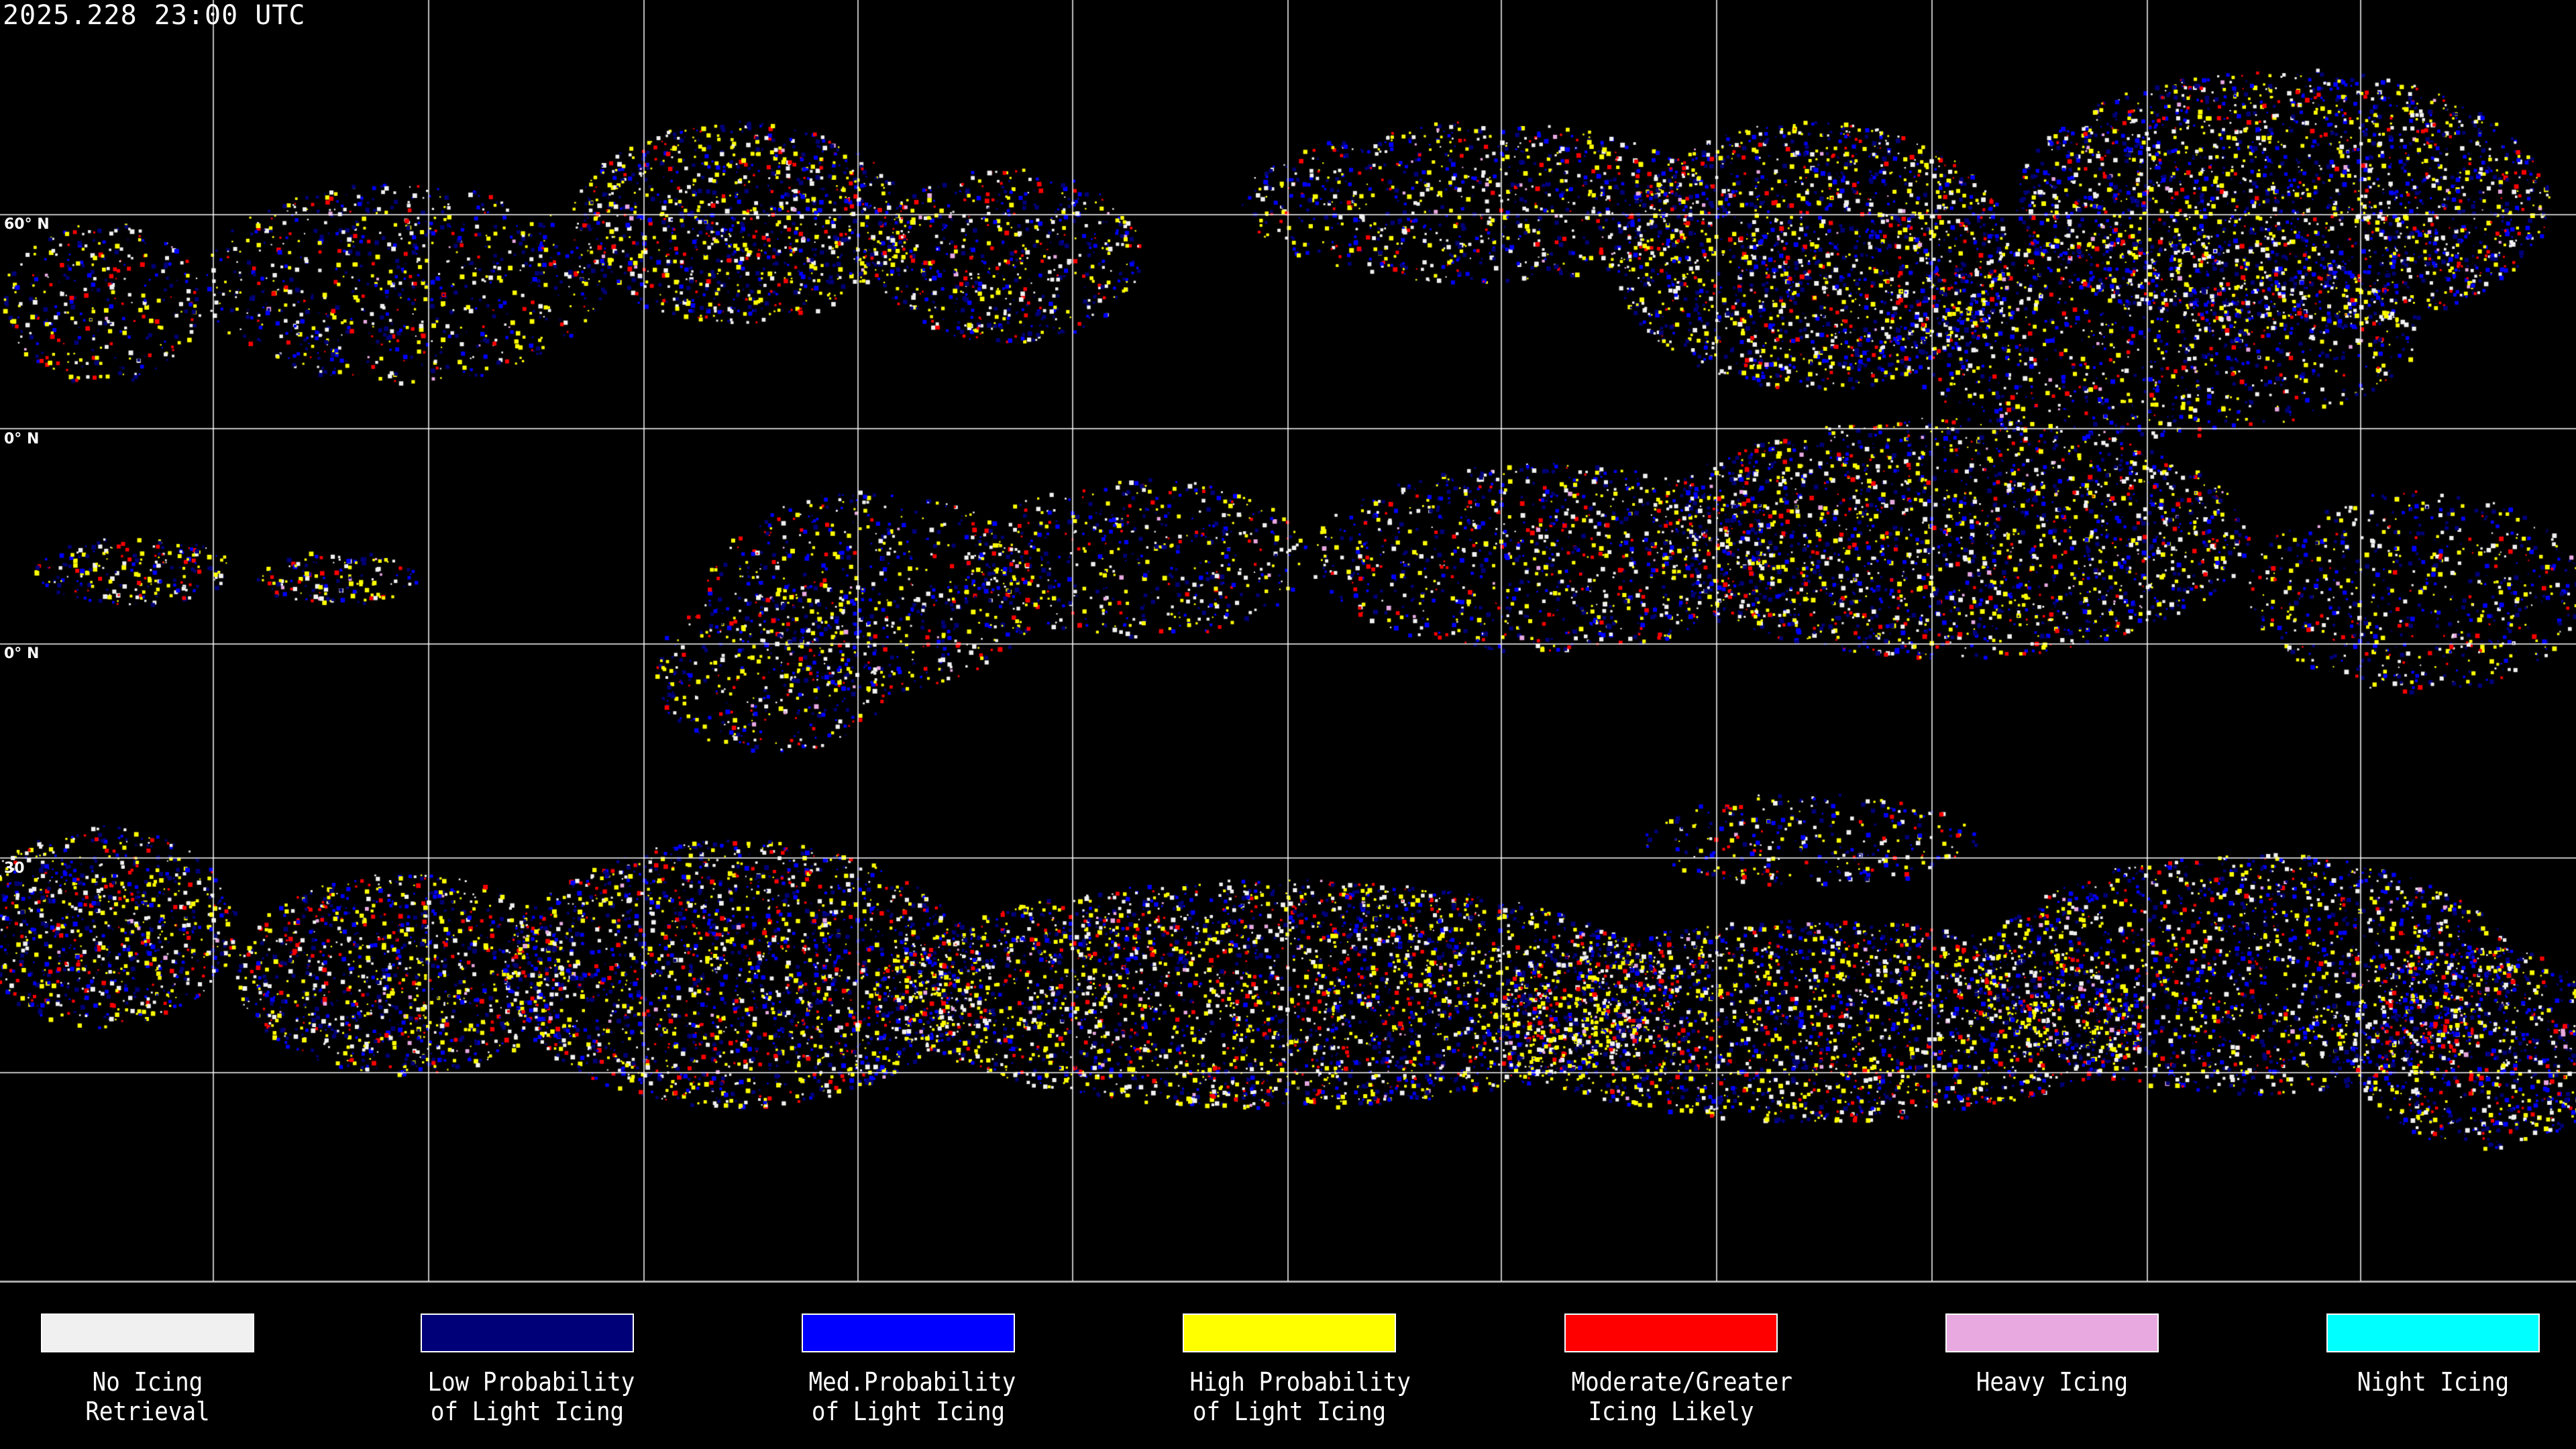 The image size is (2576, 1449). What do you see at coordinates (1300, 1396) in the screenshot?
I see `legend-label: High Probability of Light Icing` at bounding box center [1300, 1396].